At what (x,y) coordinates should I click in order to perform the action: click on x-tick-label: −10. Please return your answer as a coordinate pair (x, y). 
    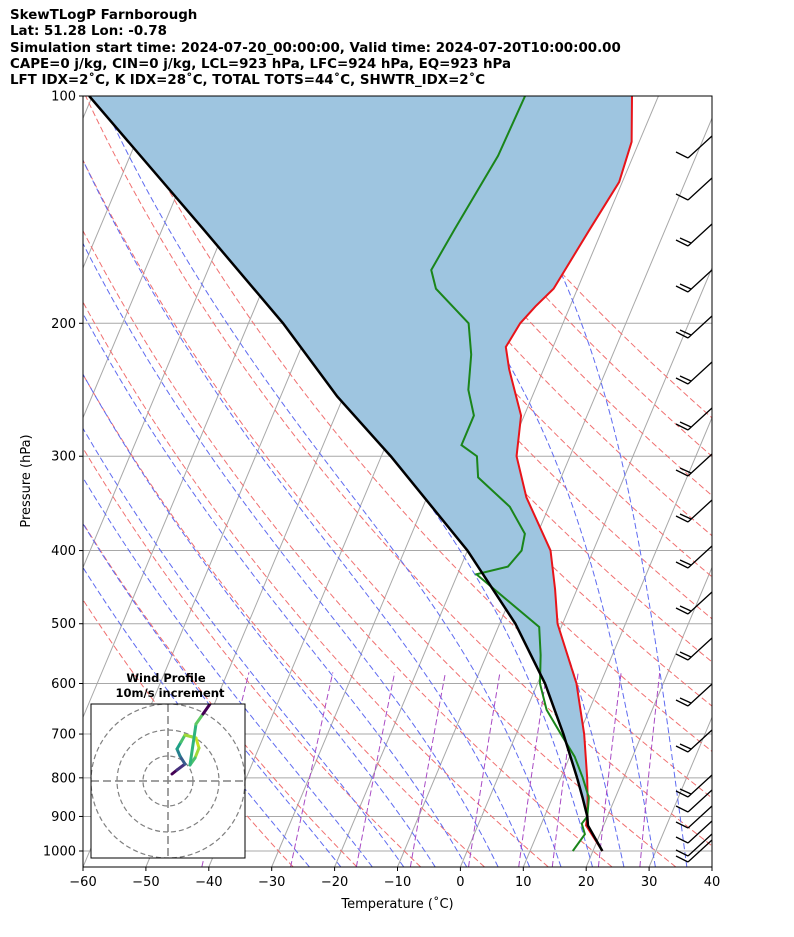
    Looking at the image, I should click on (397, 882).